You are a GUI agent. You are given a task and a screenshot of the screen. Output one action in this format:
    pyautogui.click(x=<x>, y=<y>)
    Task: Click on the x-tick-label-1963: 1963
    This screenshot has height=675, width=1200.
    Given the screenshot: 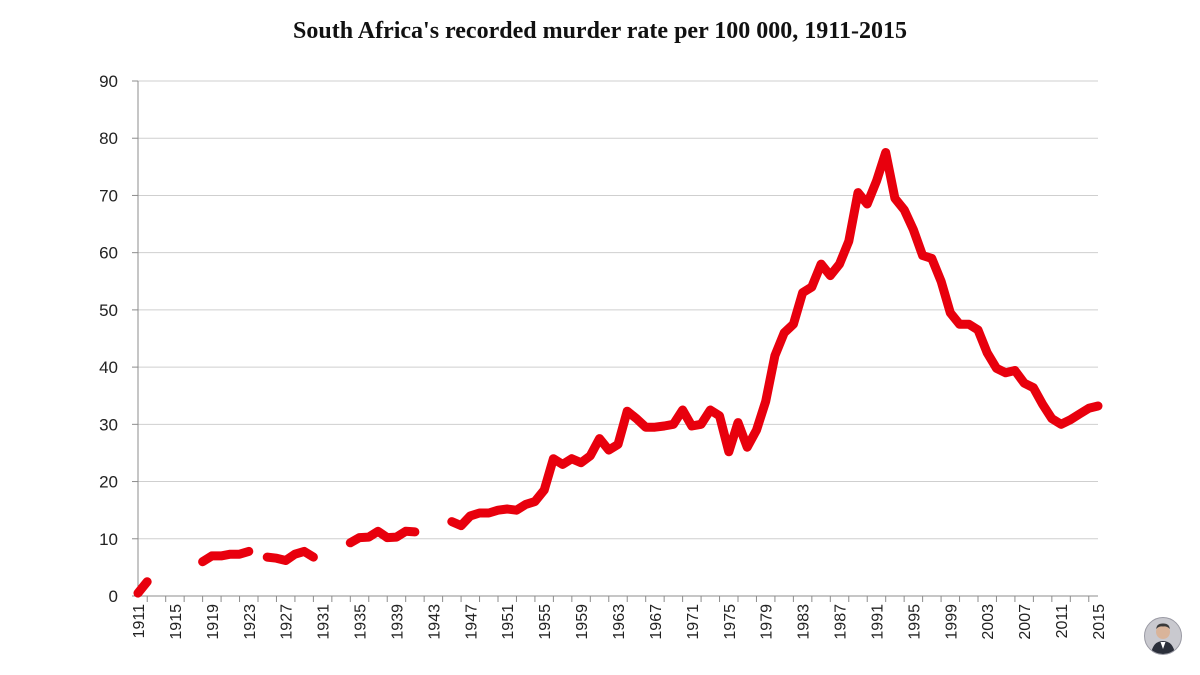 What is the action you would take?
    pyautogui.click(x=619, y=622)
    